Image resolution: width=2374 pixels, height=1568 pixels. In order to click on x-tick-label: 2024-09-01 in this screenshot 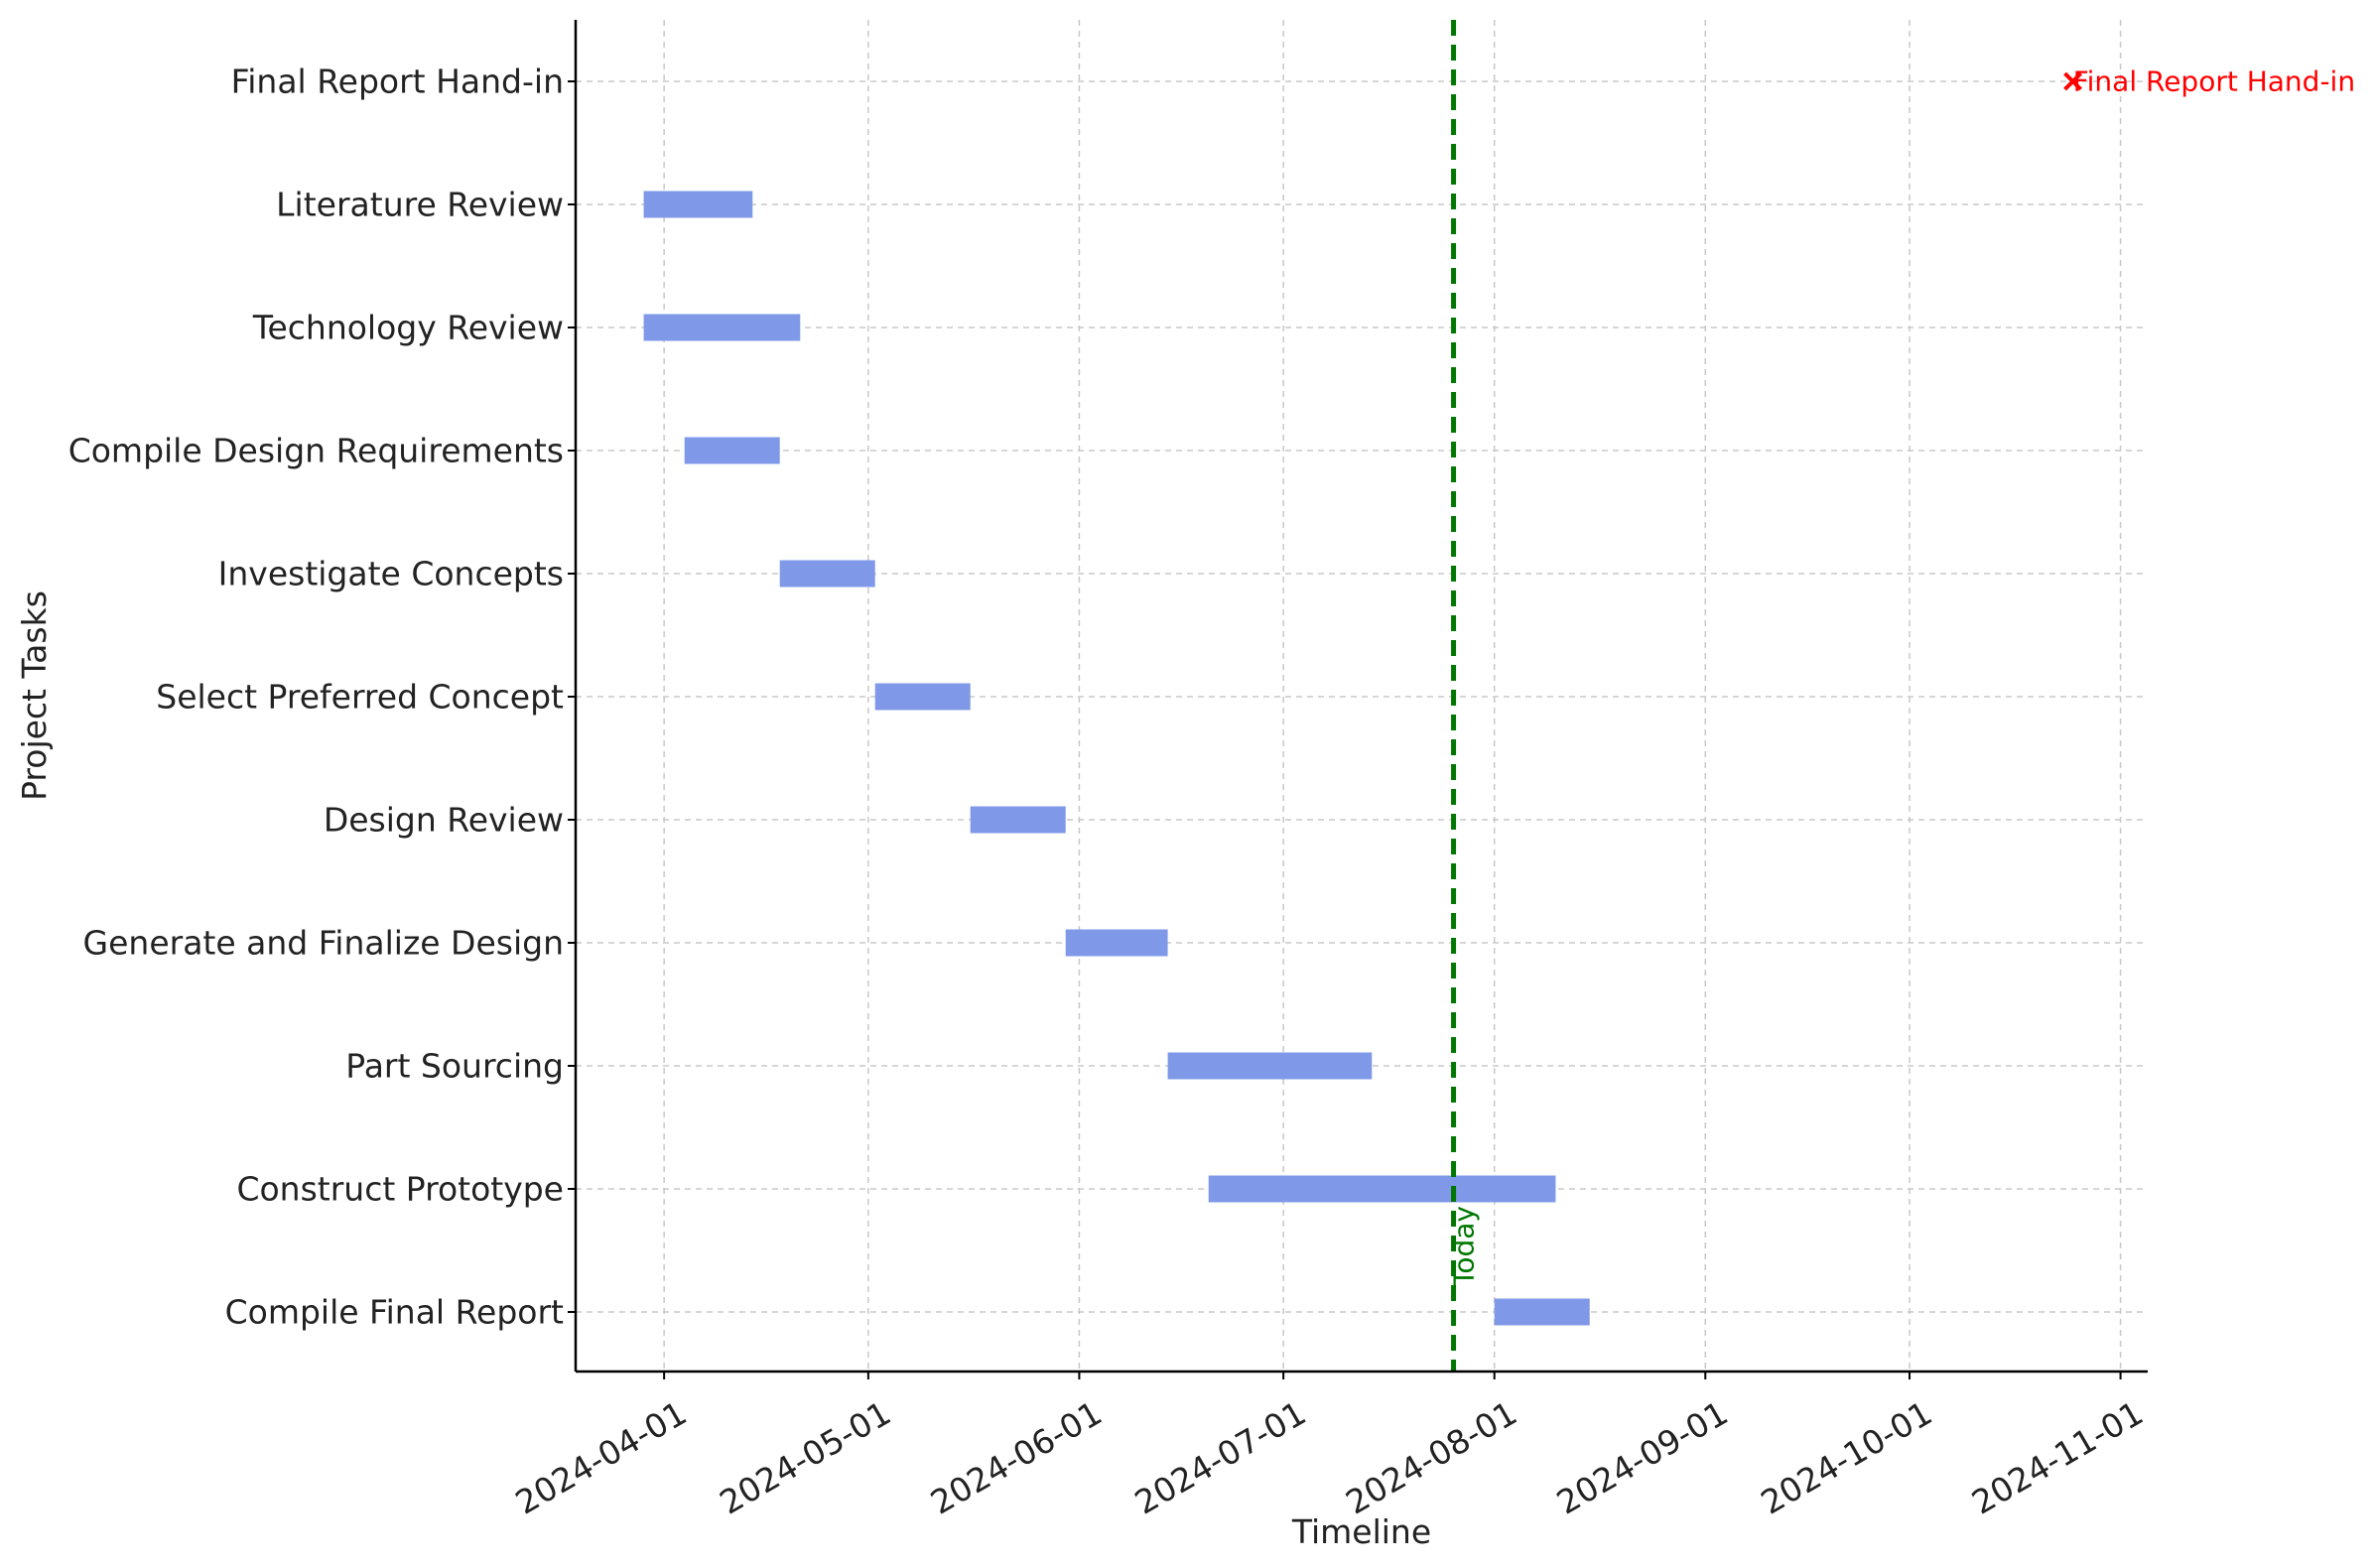, I will do `click(1642, 1457)`.